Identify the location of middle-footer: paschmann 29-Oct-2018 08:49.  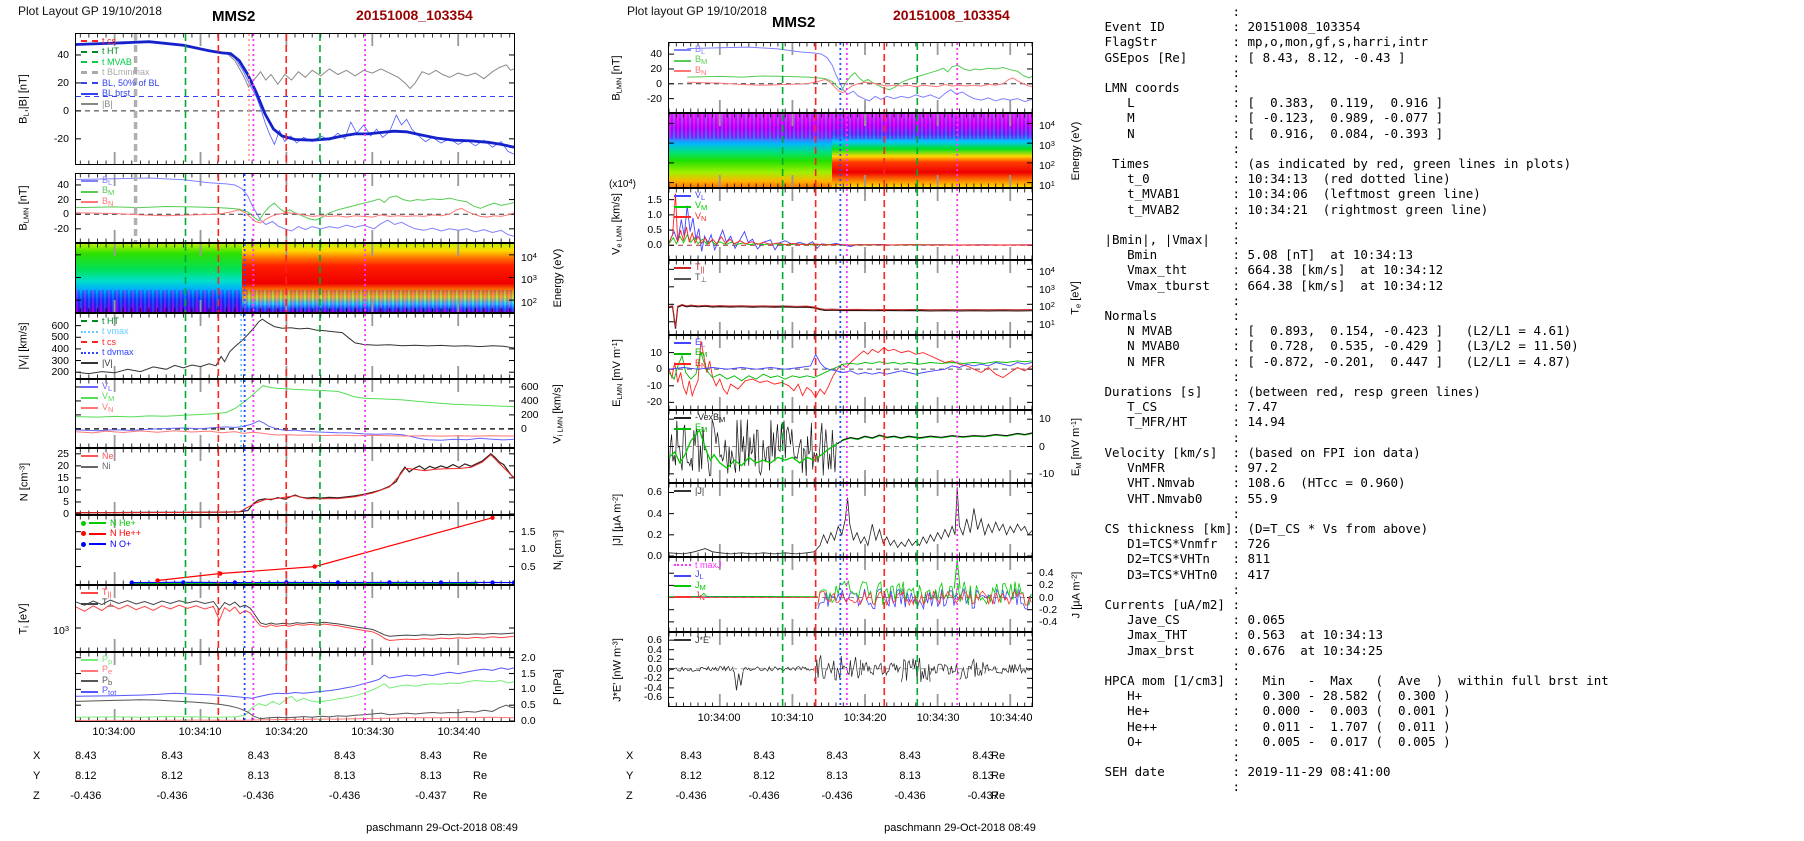
(960, 828).